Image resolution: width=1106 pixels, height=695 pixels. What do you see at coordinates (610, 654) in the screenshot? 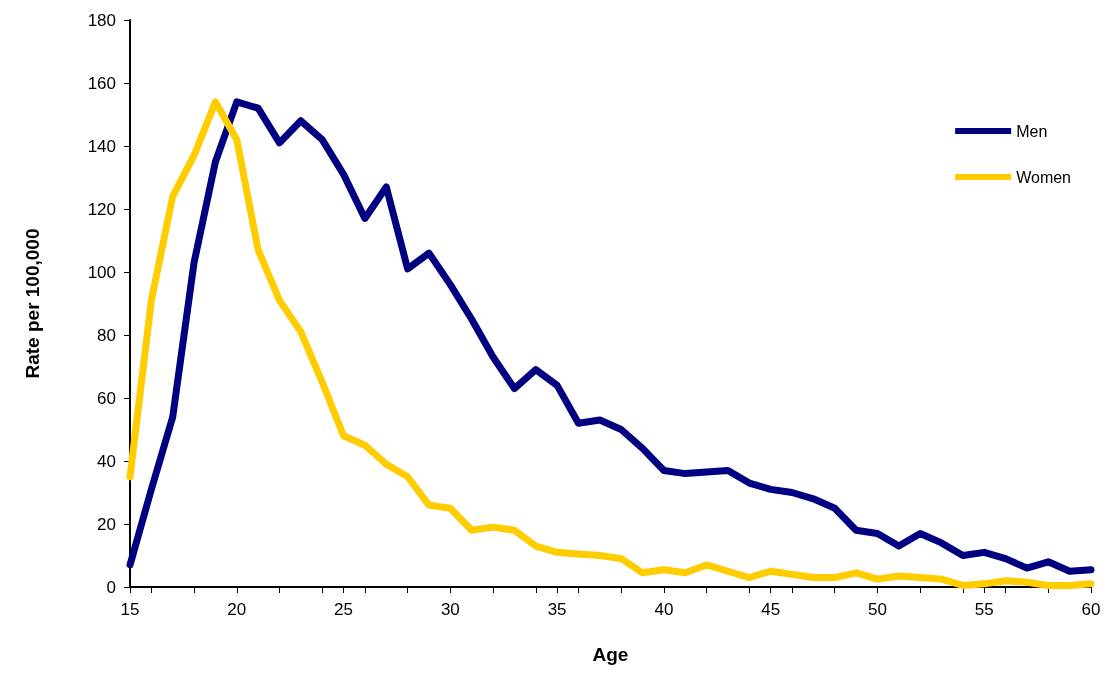
I see `x-axis-title: Age` at bounding box center [610, 654].